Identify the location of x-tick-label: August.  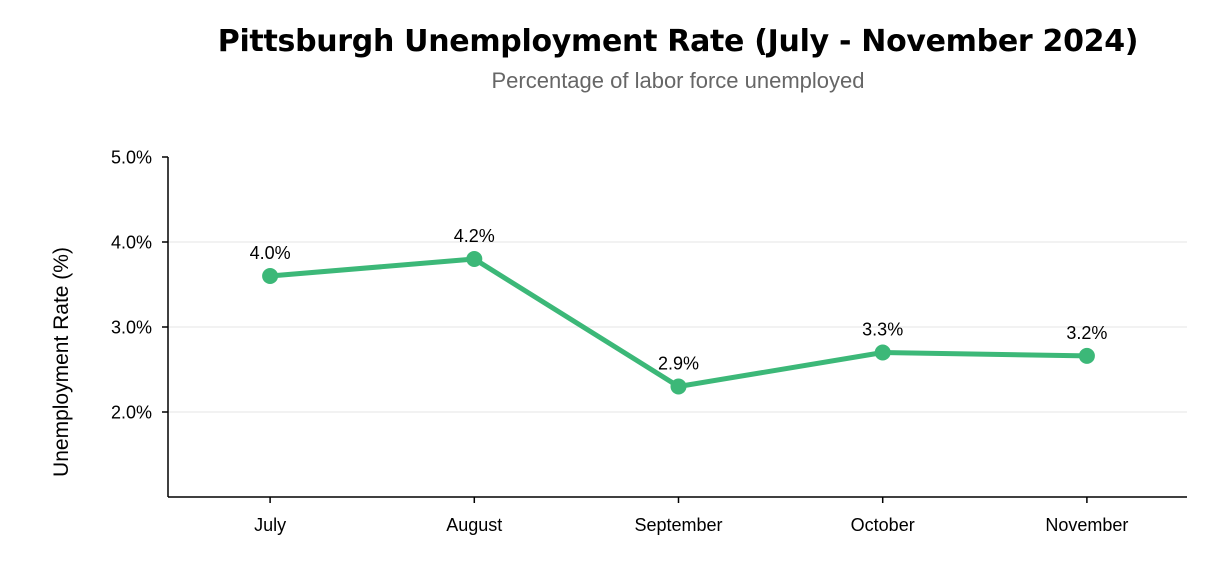
(474, 525).